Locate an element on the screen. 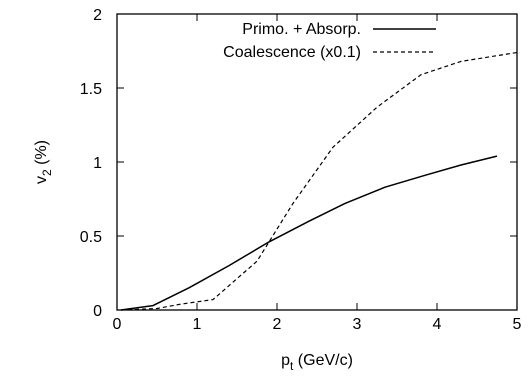 This screenshot has height=379, width=528. y-tick-label: 1 is located at coordinates (97, 163).